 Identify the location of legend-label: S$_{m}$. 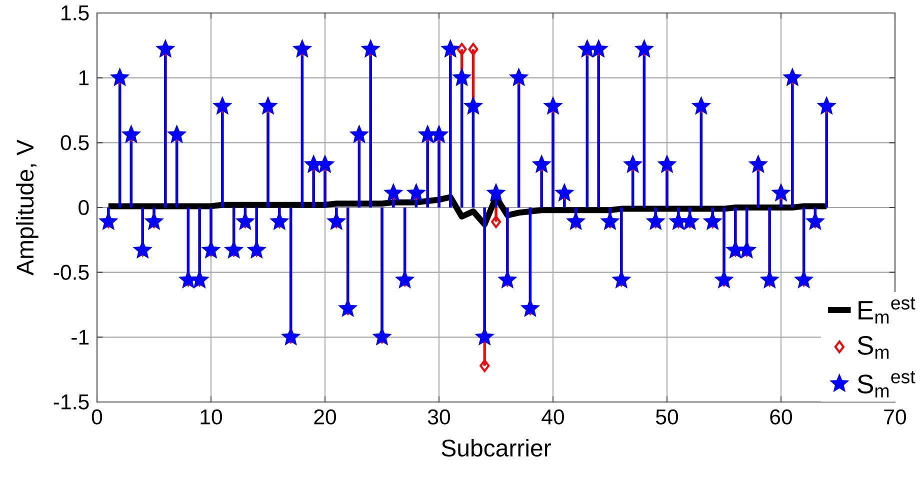
(873, 347).